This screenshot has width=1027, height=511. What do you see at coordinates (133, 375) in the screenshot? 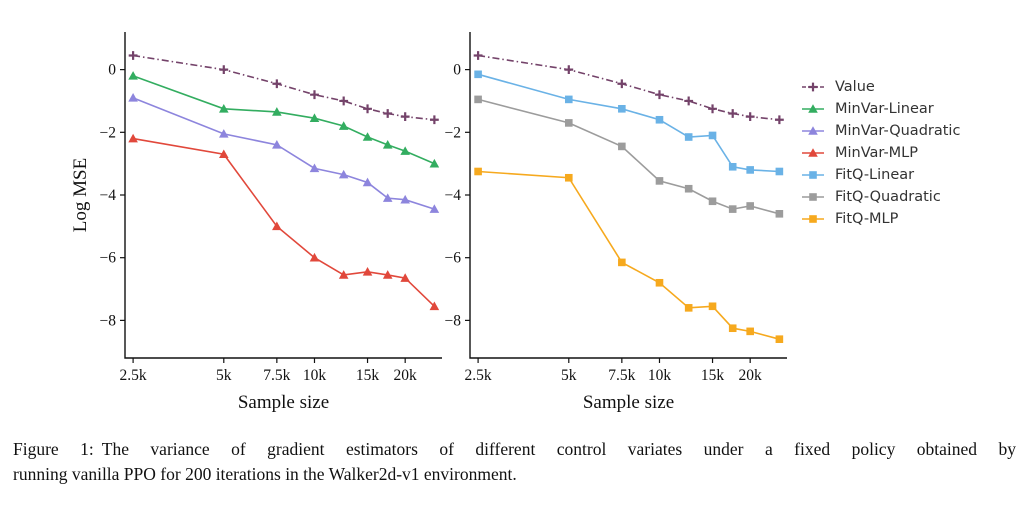
I see `x-tick-label: 2.5k` at bounding box center [133, 375].